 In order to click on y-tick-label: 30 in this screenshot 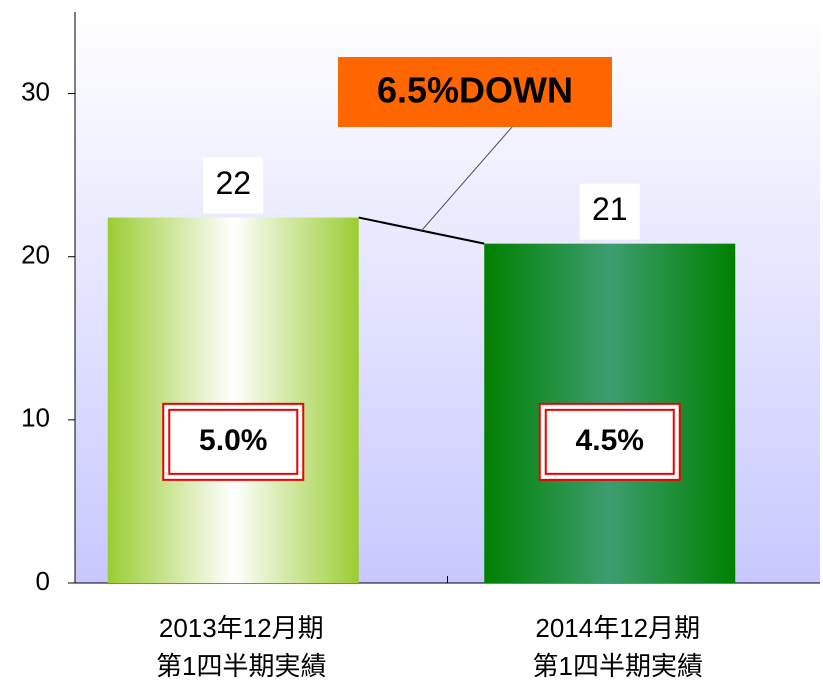, I will do `click(35, 91)`.